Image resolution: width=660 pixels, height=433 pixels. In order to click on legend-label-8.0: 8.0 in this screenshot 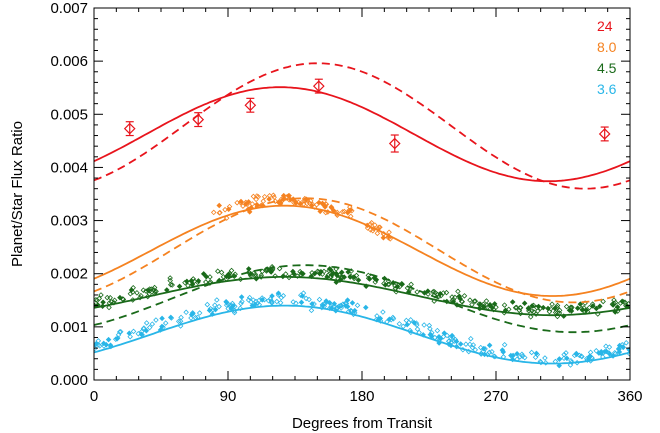, I will do `click(607, 47)`.